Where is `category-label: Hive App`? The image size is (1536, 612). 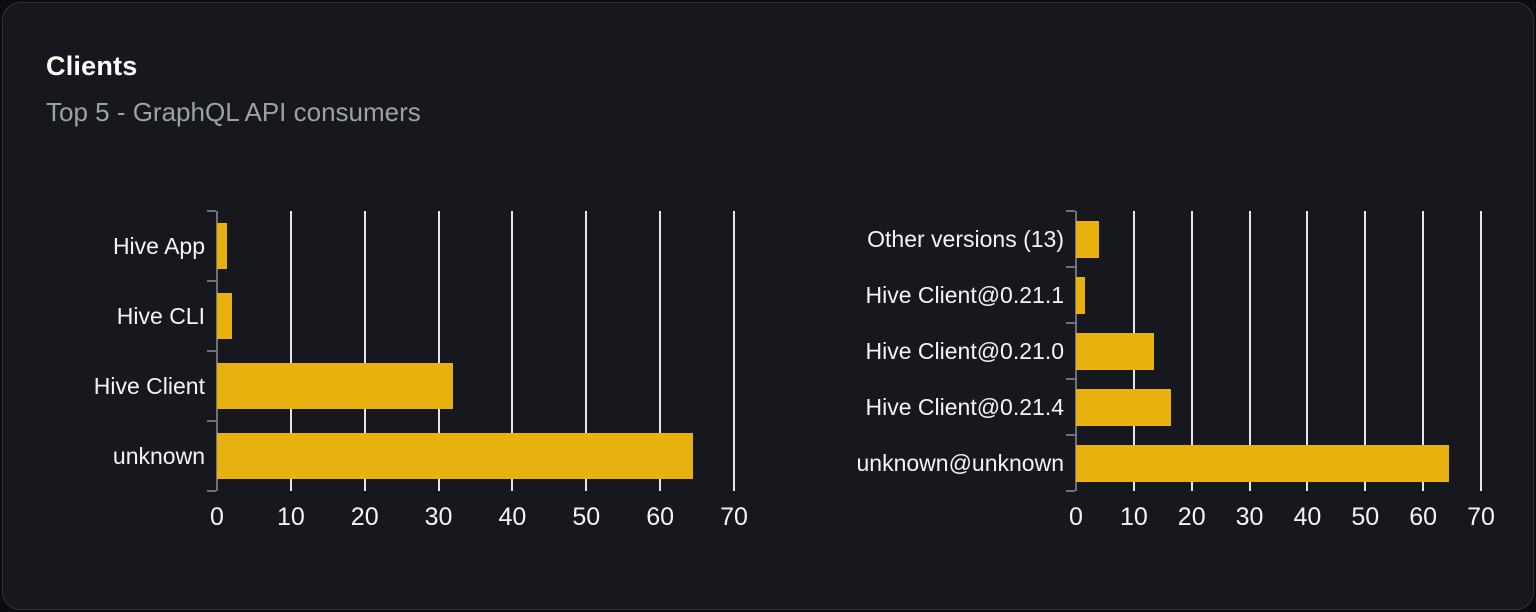
category-label: Hive App is located at coordinates (158, 245).